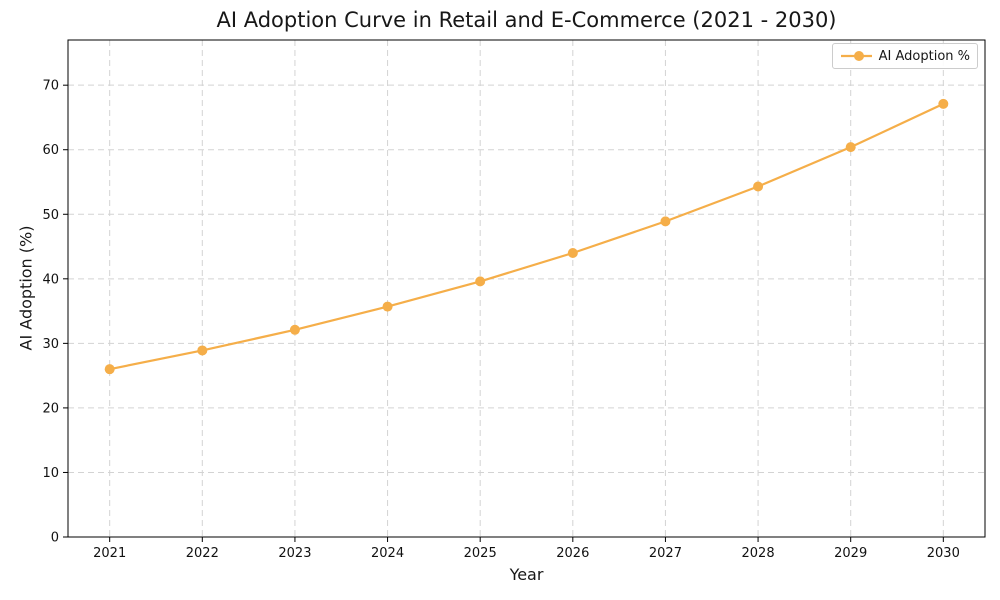 This screenshot has height=600, width=1000. Describe the element at coordinates (202, 553) in the screenshot. I see `x-tick-label: 2022` at that location.